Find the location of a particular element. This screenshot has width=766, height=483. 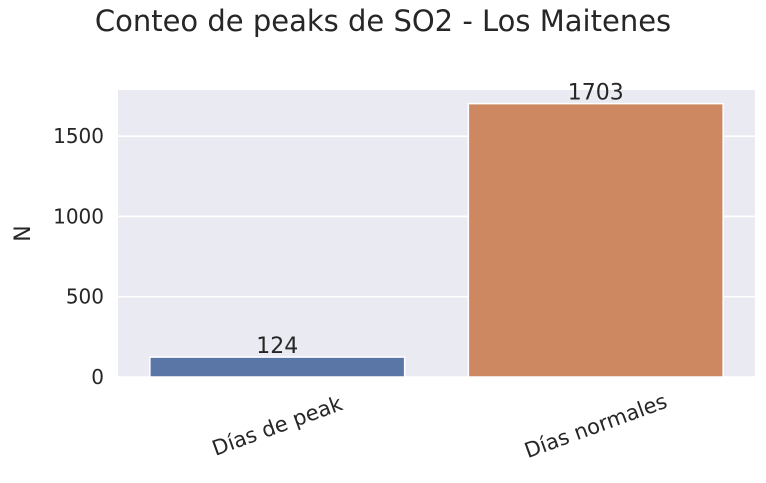

chart-title: Conteo de peaks de SO2 - Los Maitenes is located at coordinates (383, 21).